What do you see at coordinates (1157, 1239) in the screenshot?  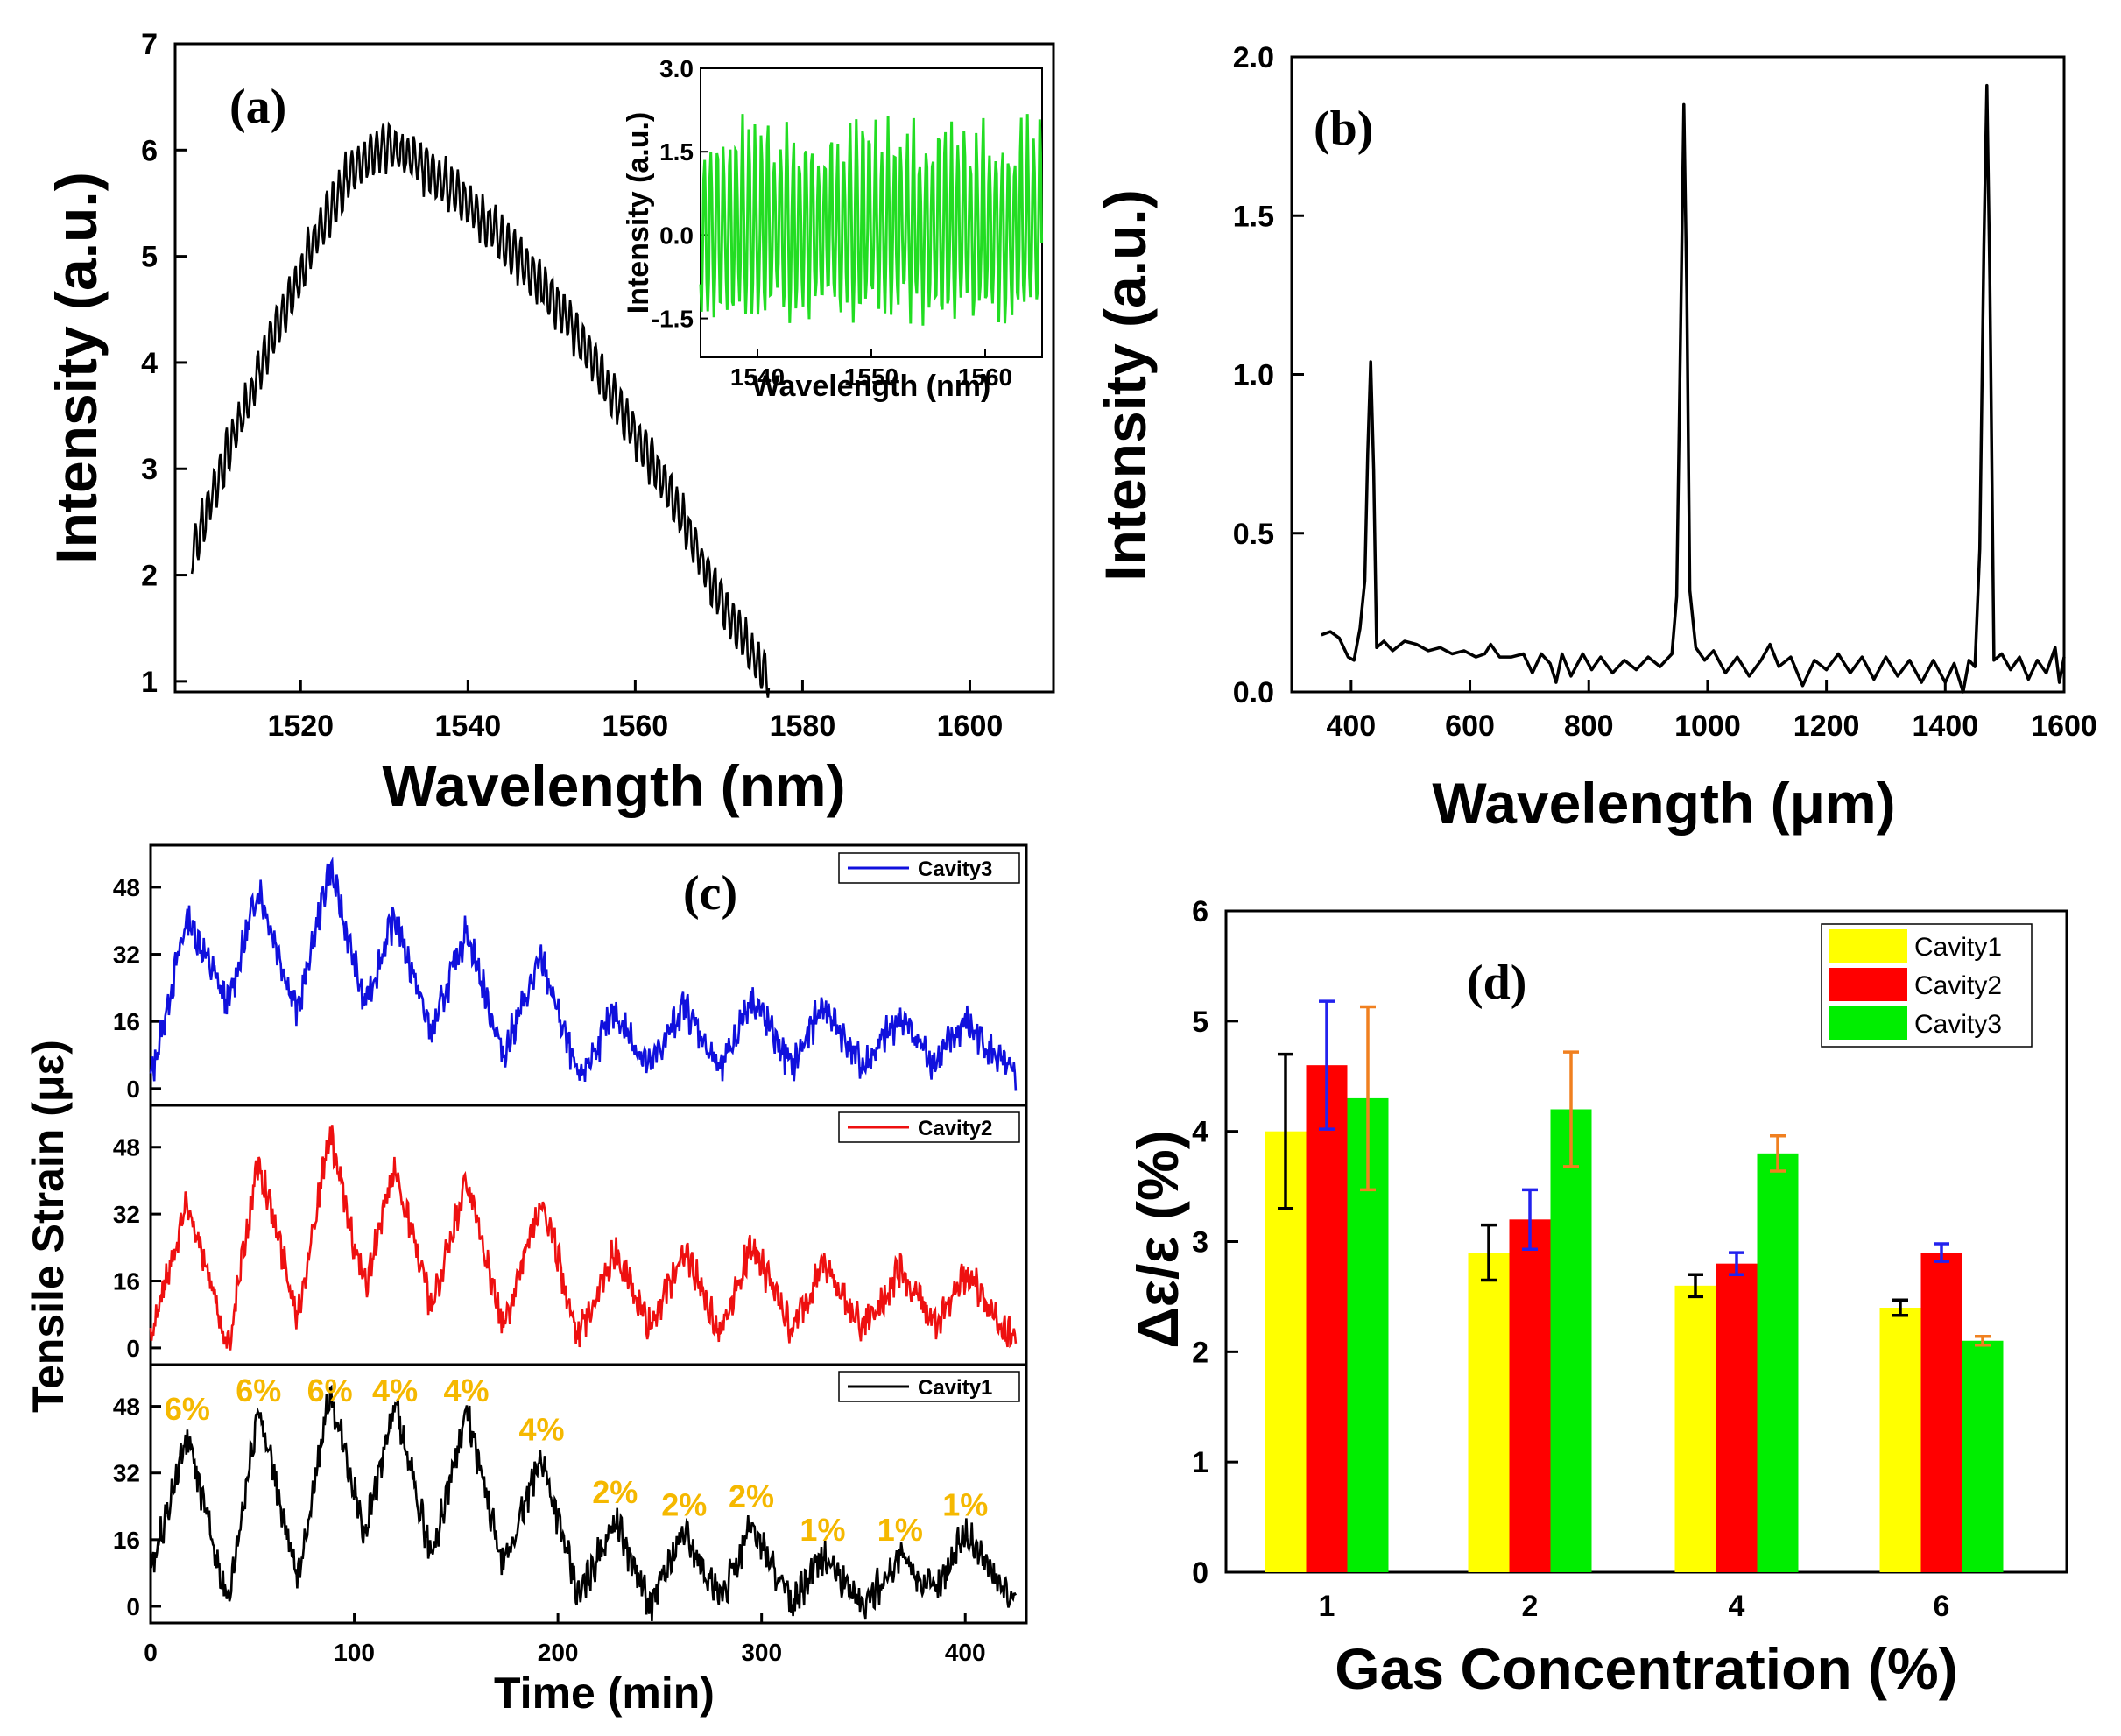 I see `panel-d-ylabel: Δε/ε (%)` at bounding box center [1157, 1239].